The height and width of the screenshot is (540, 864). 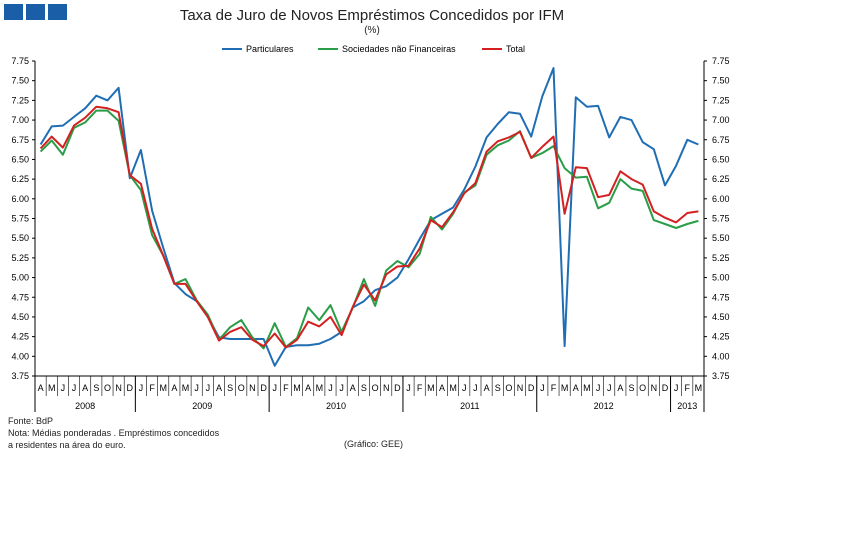 I want to click on y-tick-label: 7.00, so click(x=721, y=120).